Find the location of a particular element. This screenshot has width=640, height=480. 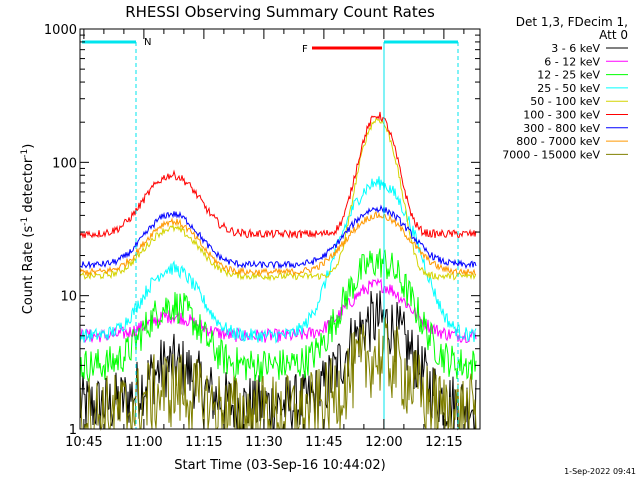

chart-title: RHESSI Observing Summary Count Rates is located at coordinates (280, 12).